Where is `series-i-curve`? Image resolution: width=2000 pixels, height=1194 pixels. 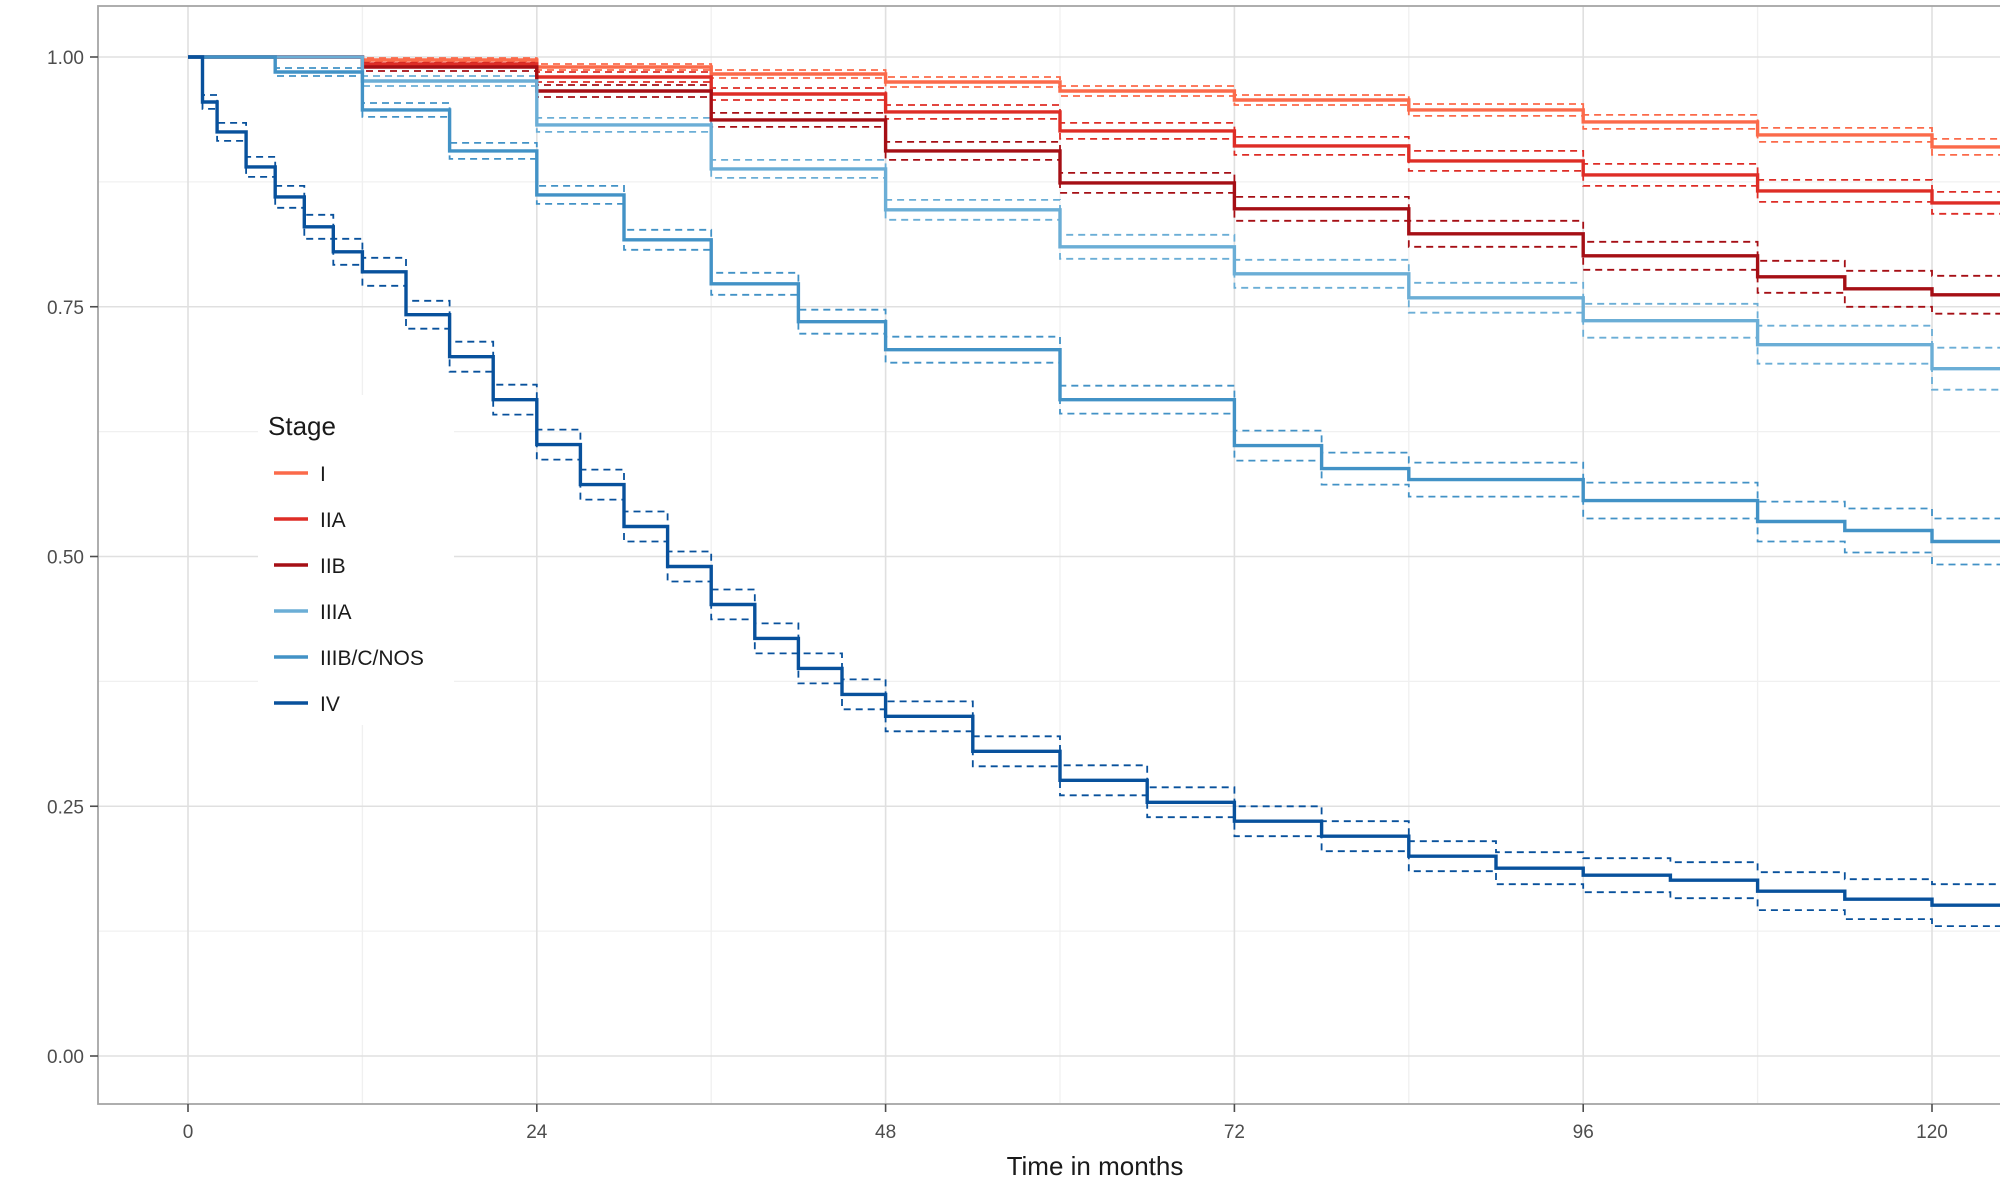 series-i-curve is located at coordinates (1094, 102).